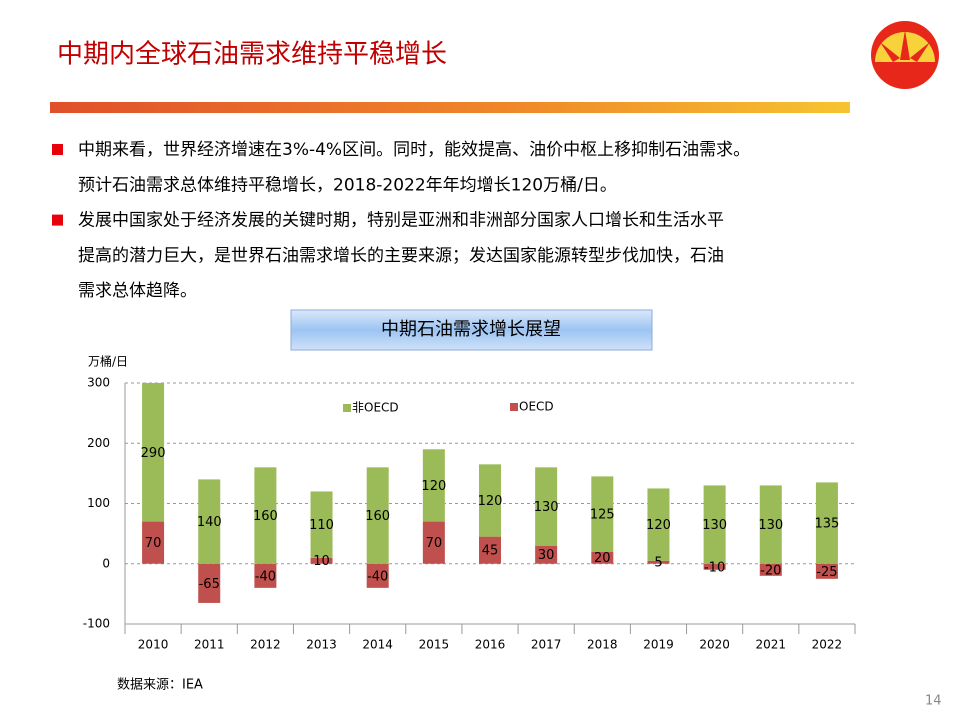 The image size is (960, 720). Describe the element at coordinates (98, 443) in the screenshot. I see `y-tick-label: 200` at that location.